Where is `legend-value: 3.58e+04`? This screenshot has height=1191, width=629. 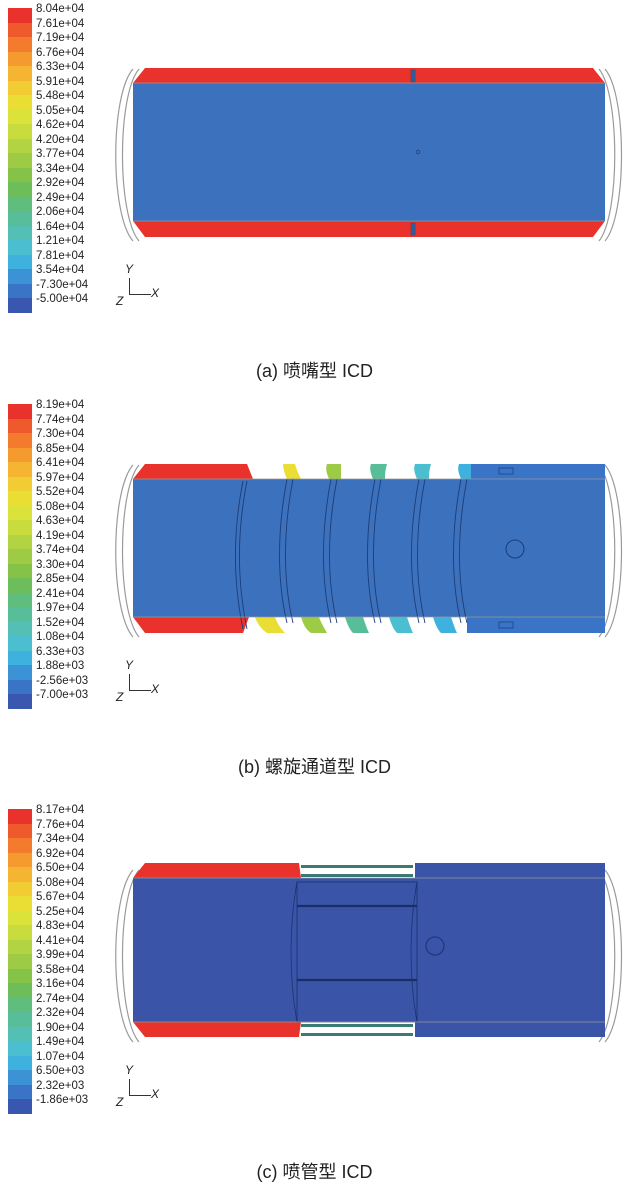 legend-value: 3.58e+04 is located at coordinates (60, 969).